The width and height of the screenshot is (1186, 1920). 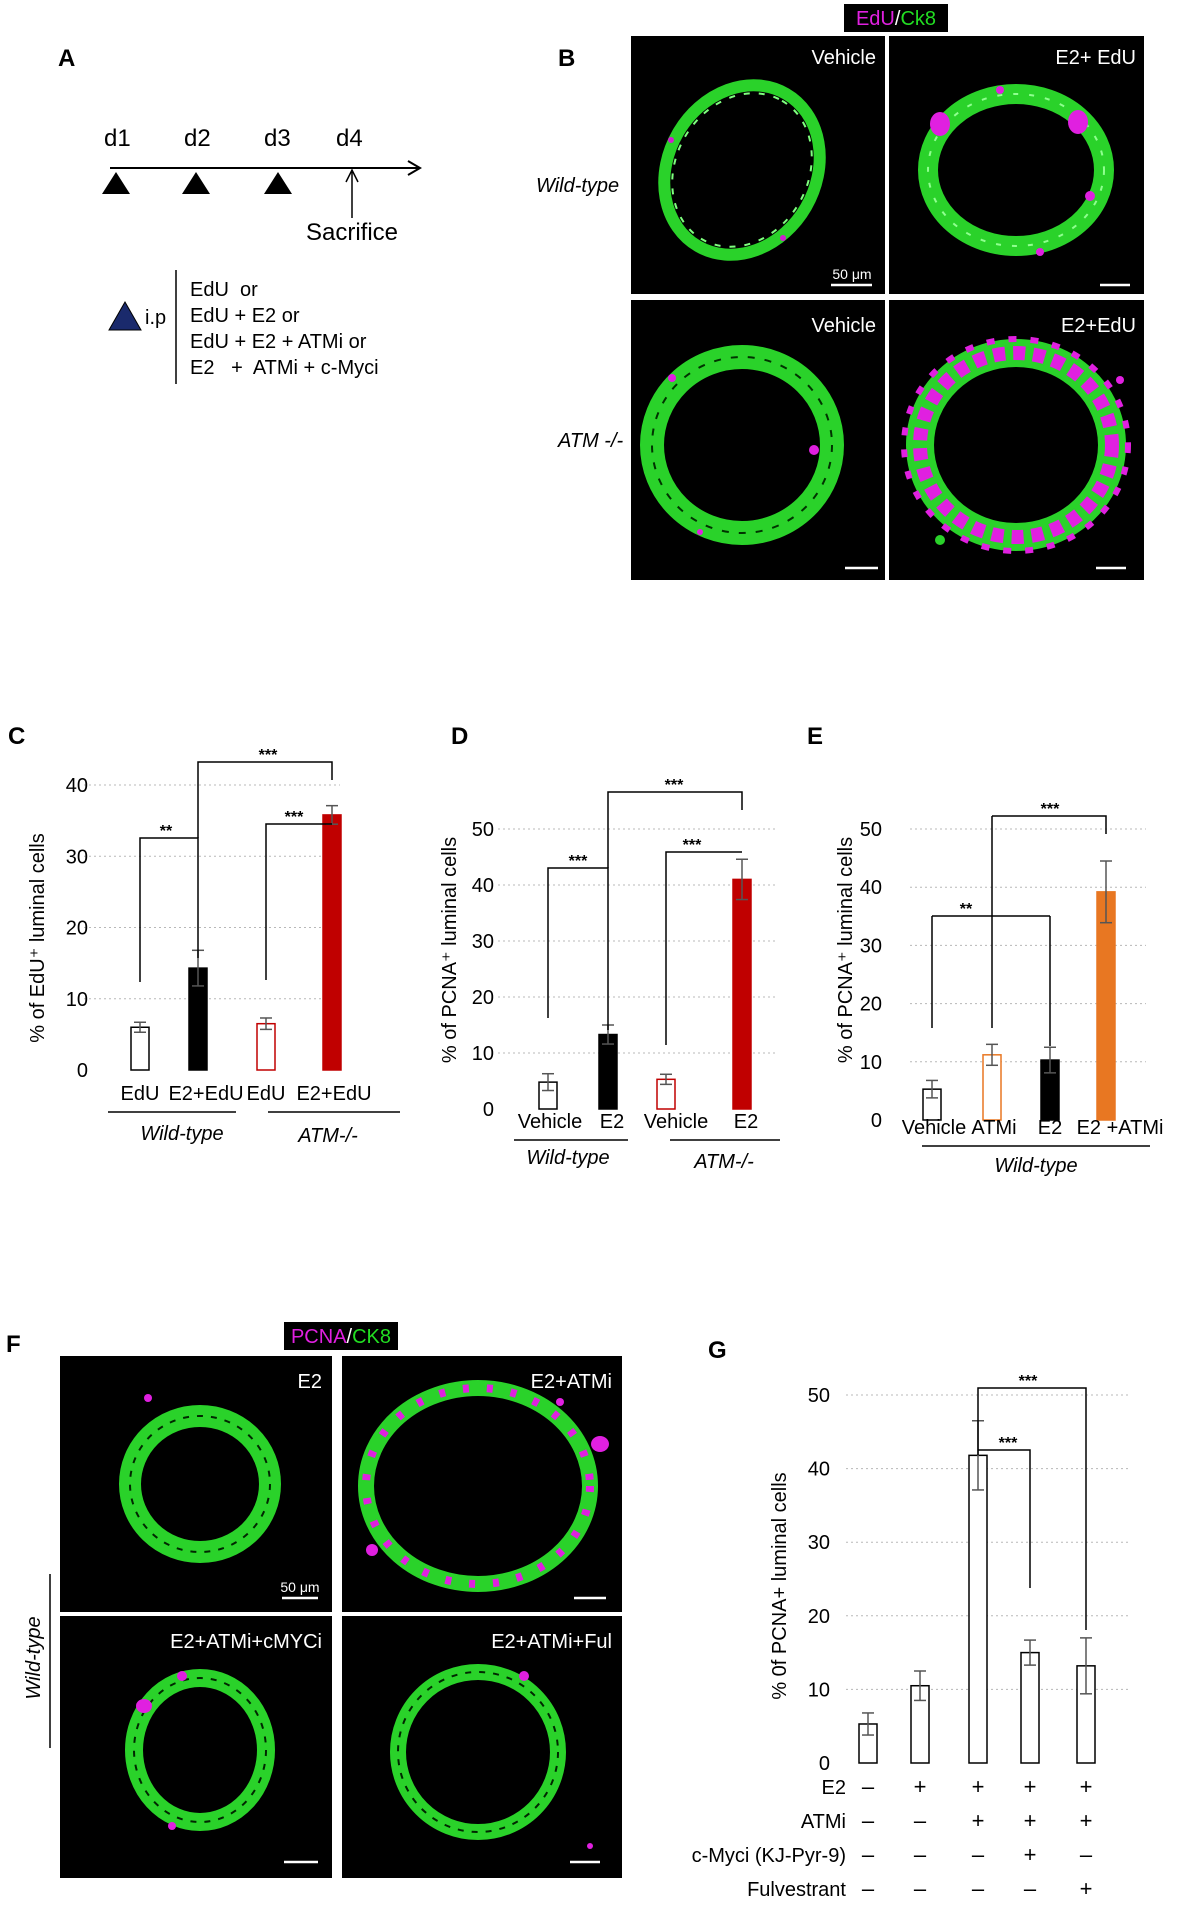 What do you see at coordinates (1016, 165) in the screenshot?
I see `micrograph-wt-e2-edu: E2+ EdU` at bounding box center [1016, 165].